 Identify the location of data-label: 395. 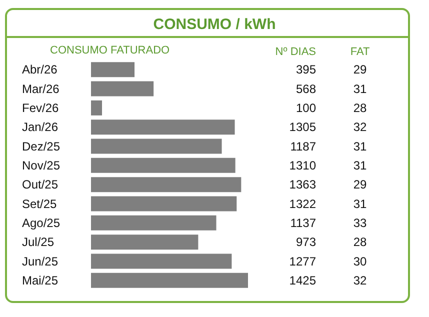
(306, 69).